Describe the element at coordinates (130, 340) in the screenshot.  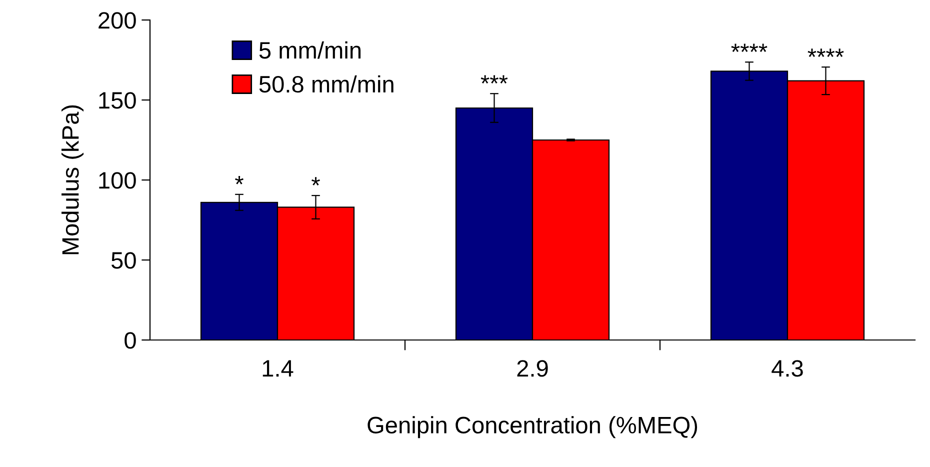
I see `y-tick-label: 0` at that location.